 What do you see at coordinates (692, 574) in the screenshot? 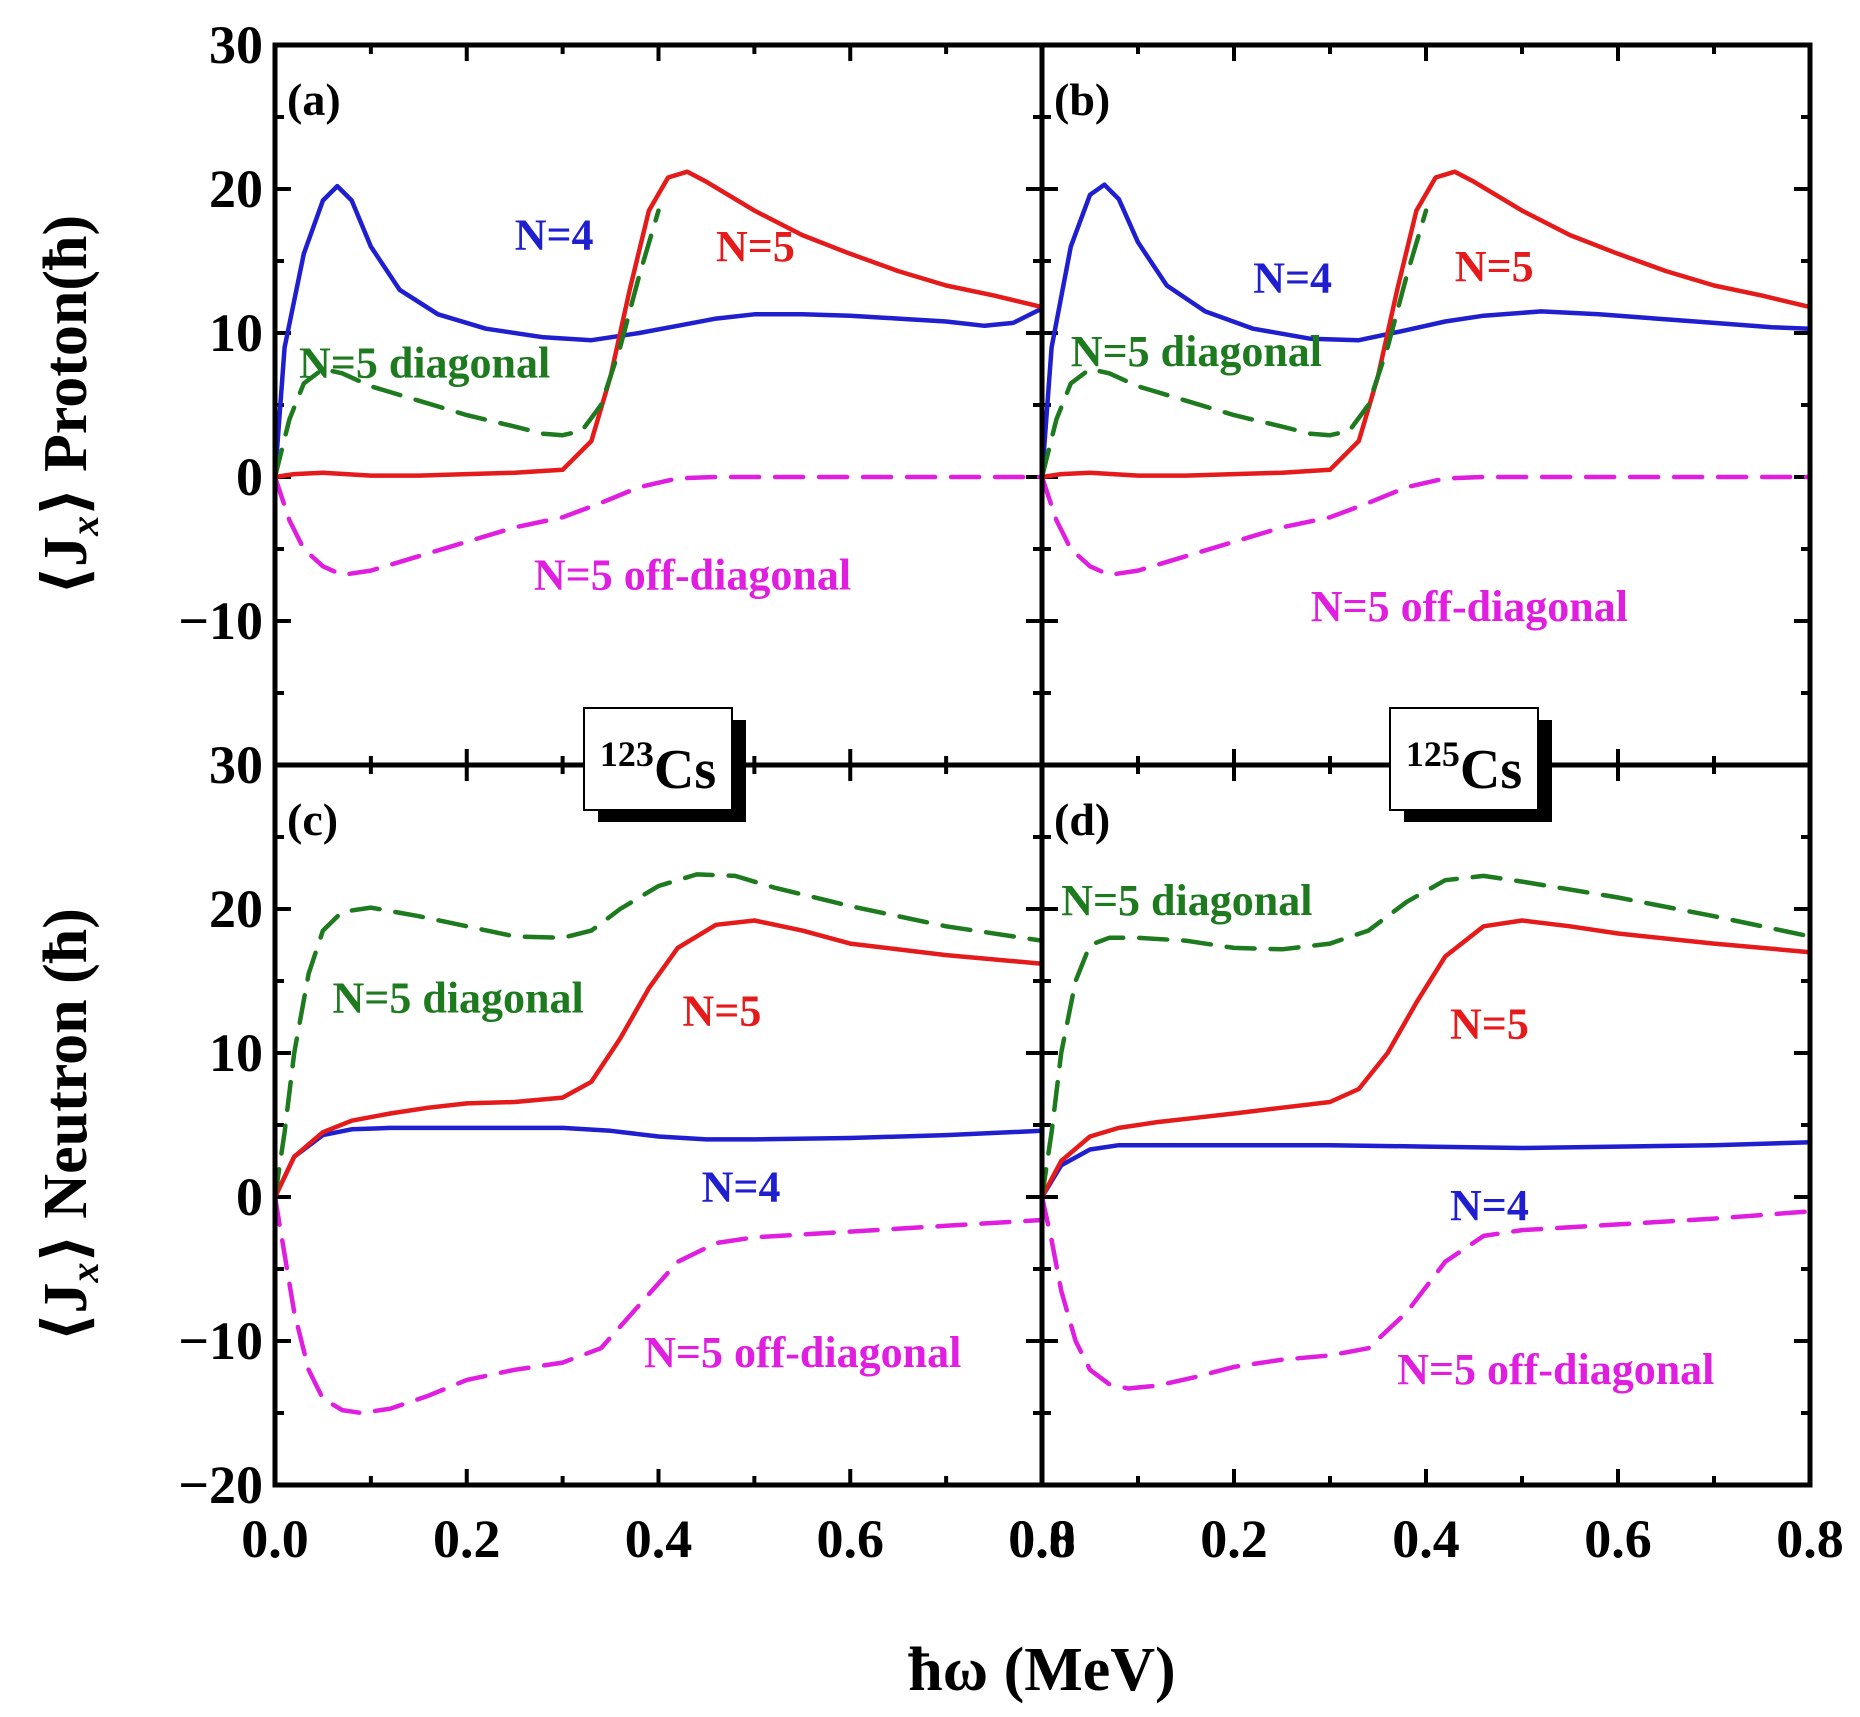
I see `series-label-n-5-off-diagonal-a: N=5 off-diagonal` at bounding box center [692, 574].